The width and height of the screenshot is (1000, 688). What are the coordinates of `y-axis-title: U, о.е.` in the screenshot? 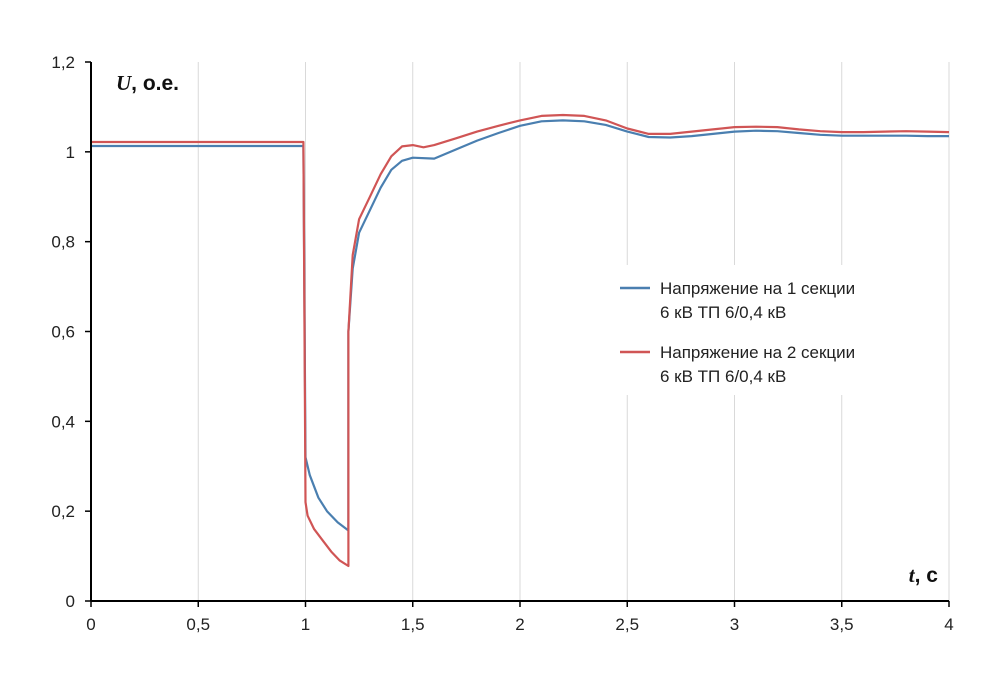 It's located at (147, 83).